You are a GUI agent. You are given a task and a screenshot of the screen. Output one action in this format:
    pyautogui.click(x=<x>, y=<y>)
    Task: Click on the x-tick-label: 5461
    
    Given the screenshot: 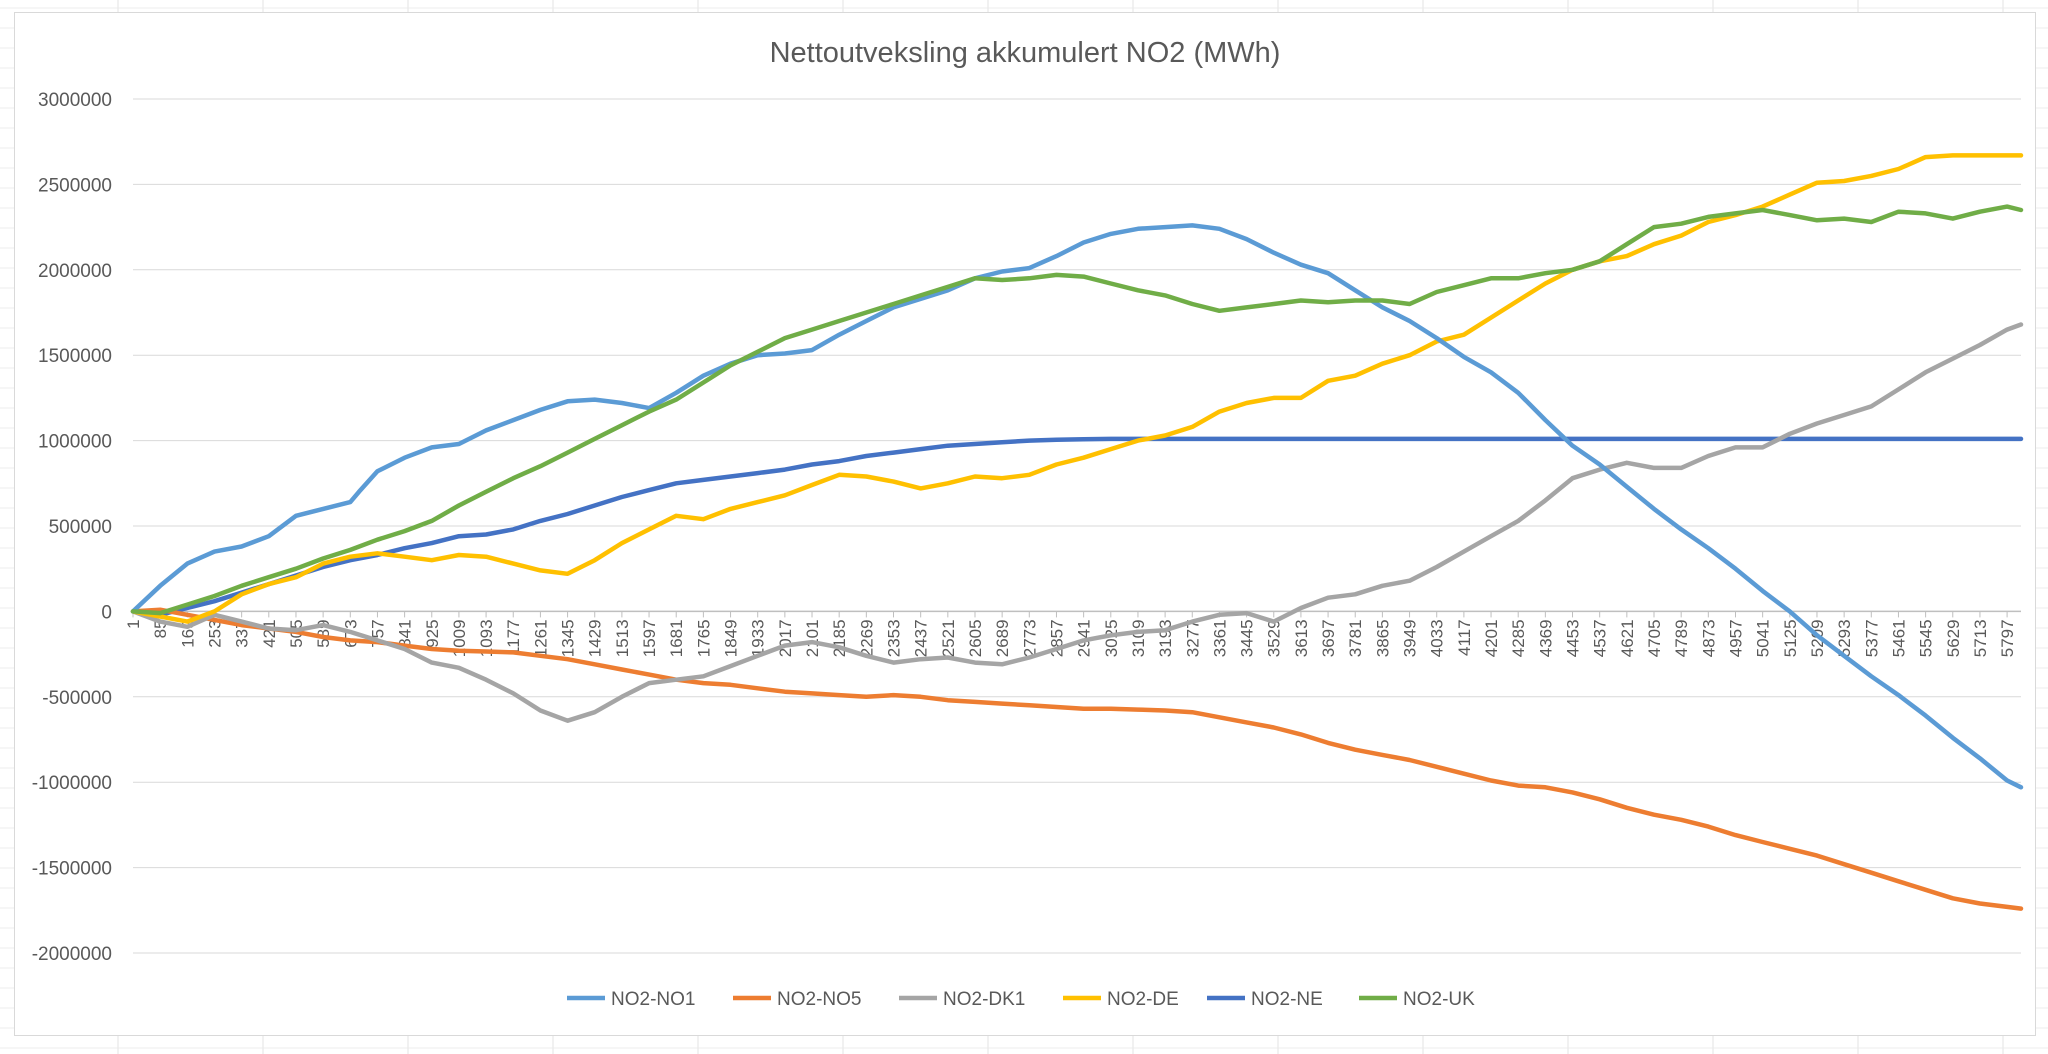 What is the action you would take?
    pyautogui.click(x=1898, y=638)
    